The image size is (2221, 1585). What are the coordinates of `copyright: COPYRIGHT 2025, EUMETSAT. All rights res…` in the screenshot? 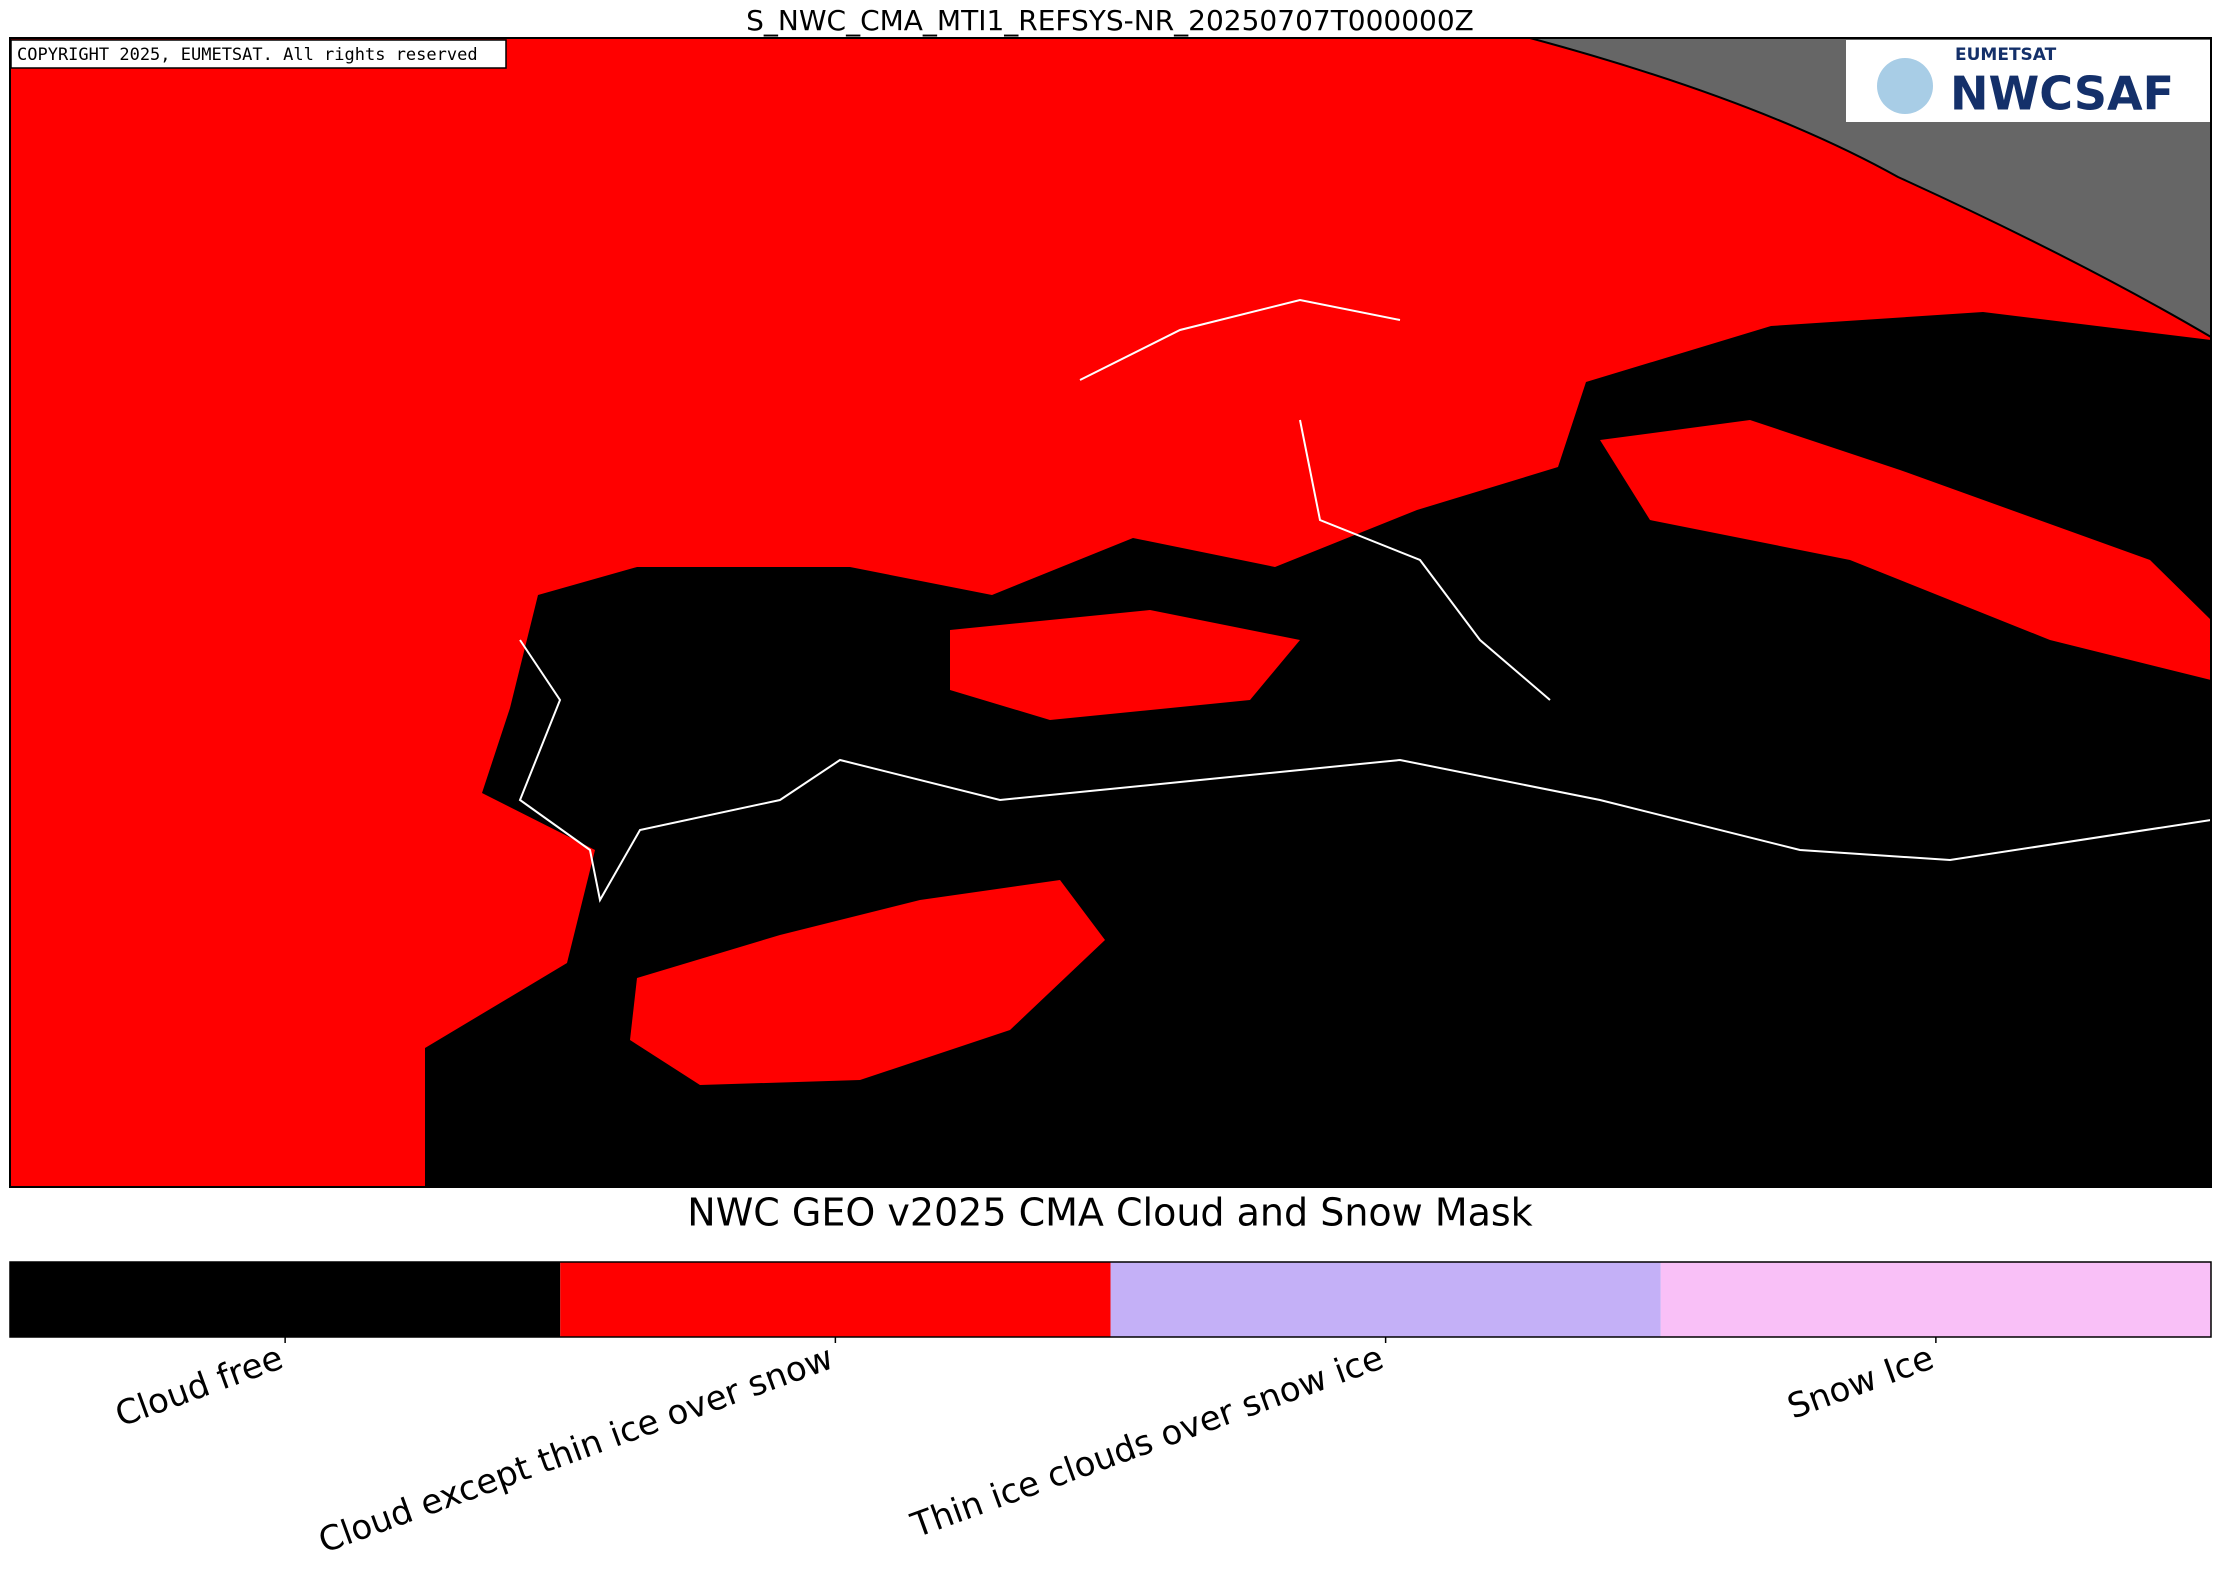 It's located at (247, 55).